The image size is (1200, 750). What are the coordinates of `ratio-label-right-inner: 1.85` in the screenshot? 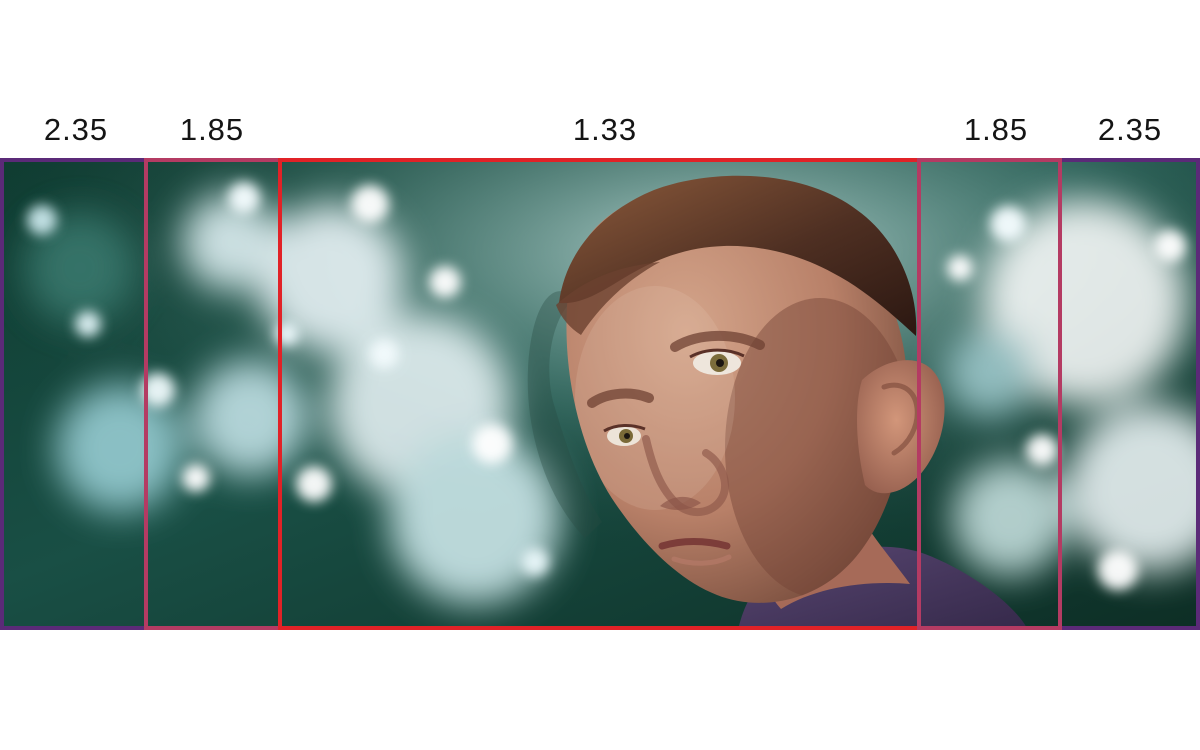 It's located at (996, 129).